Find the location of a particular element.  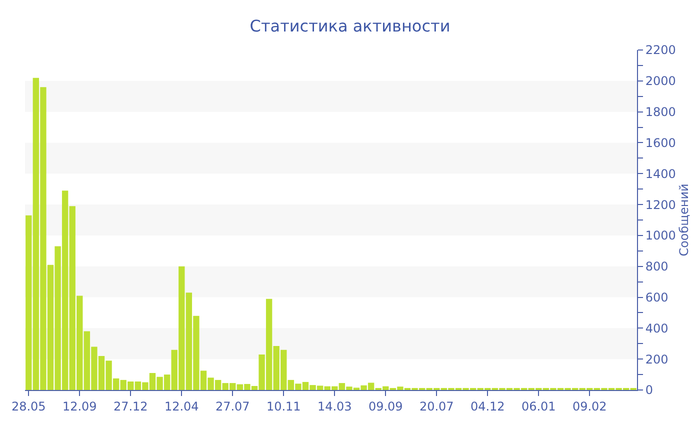

y-tick-label: 1000 is located at coordinates (660, 235).